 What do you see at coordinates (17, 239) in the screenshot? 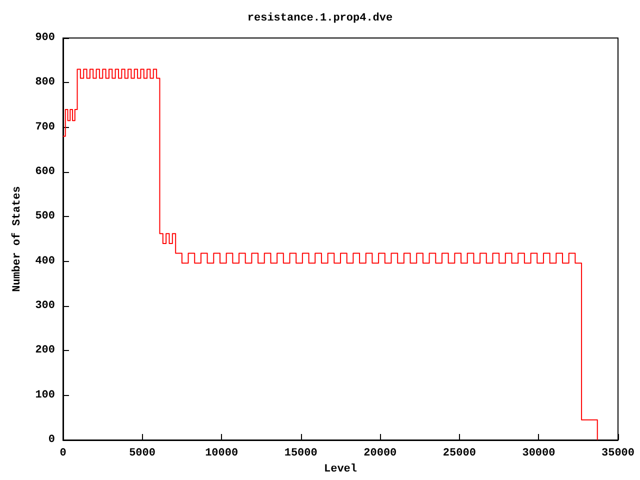
I see `y-axis-title: Number of States` at bounding box center [17, 239].